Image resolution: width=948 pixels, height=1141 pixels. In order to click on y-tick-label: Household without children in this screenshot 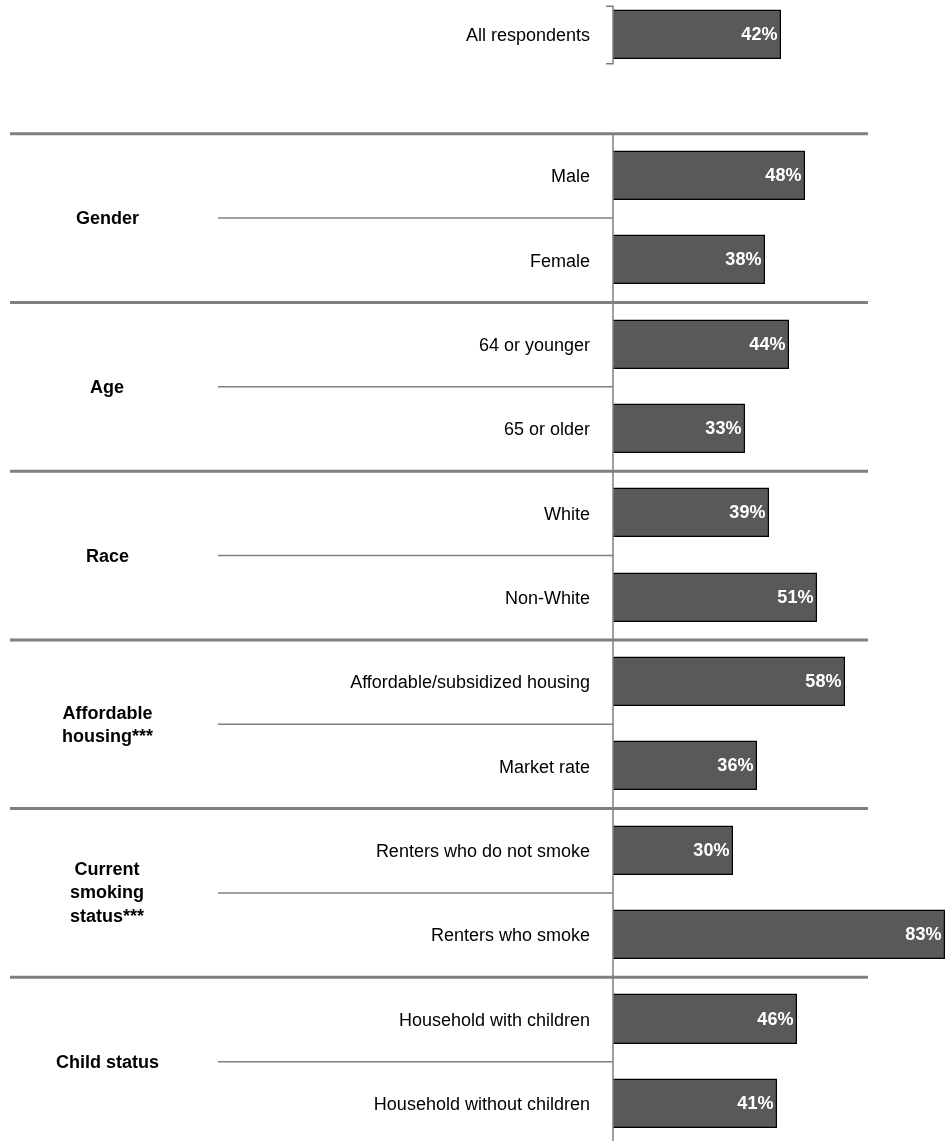, I will do `click(481, 1104)`.